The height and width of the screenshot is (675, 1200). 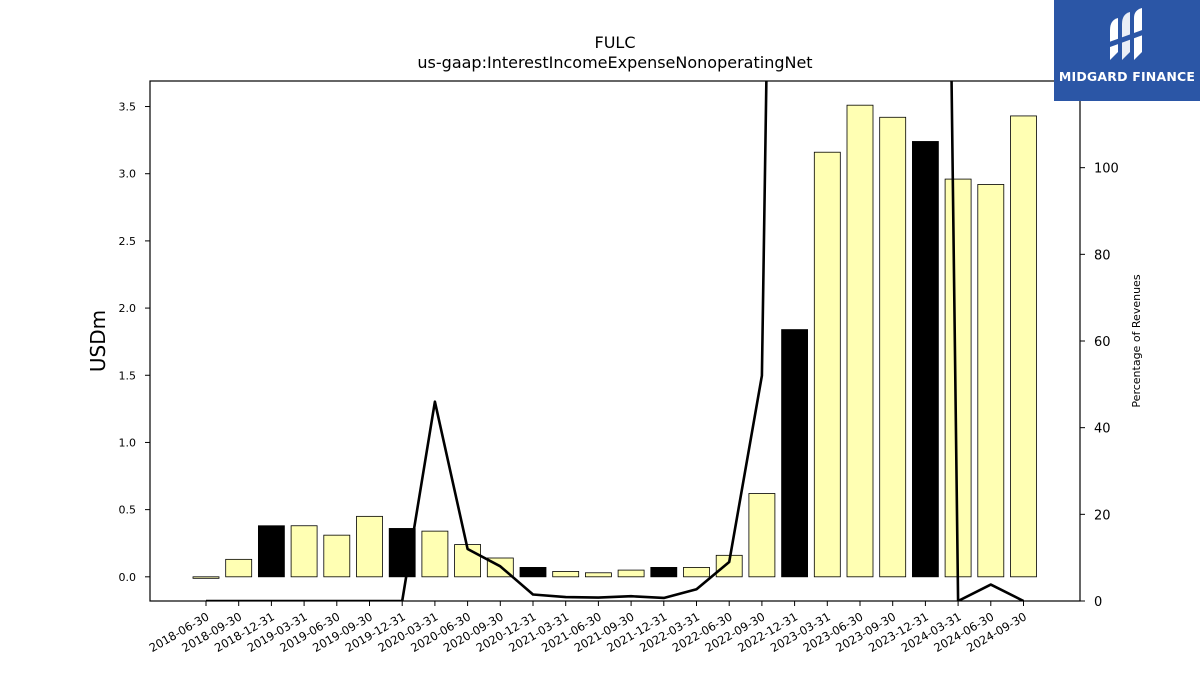 I want to click on y-tick-label: 3.0, so click(x=128, y=174).